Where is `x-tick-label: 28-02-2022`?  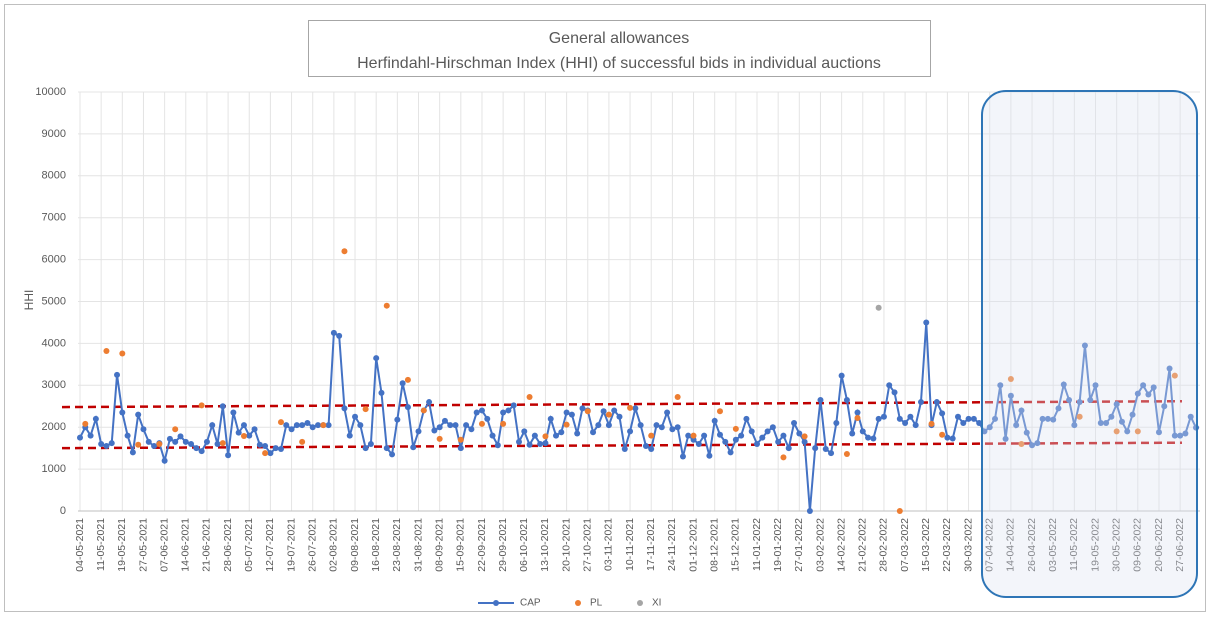
x-tick-label: 28-02-2022 is located at coordinates (884, 545).